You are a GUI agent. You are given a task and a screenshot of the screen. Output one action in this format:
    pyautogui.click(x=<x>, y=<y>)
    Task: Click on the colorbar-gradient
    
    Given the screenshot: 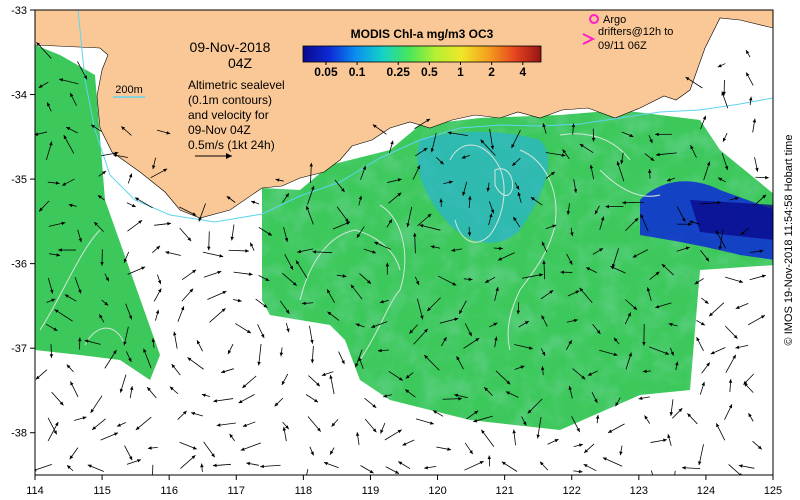 What is the action you would take?
    pyautogui.click(x=422, y=54)
    